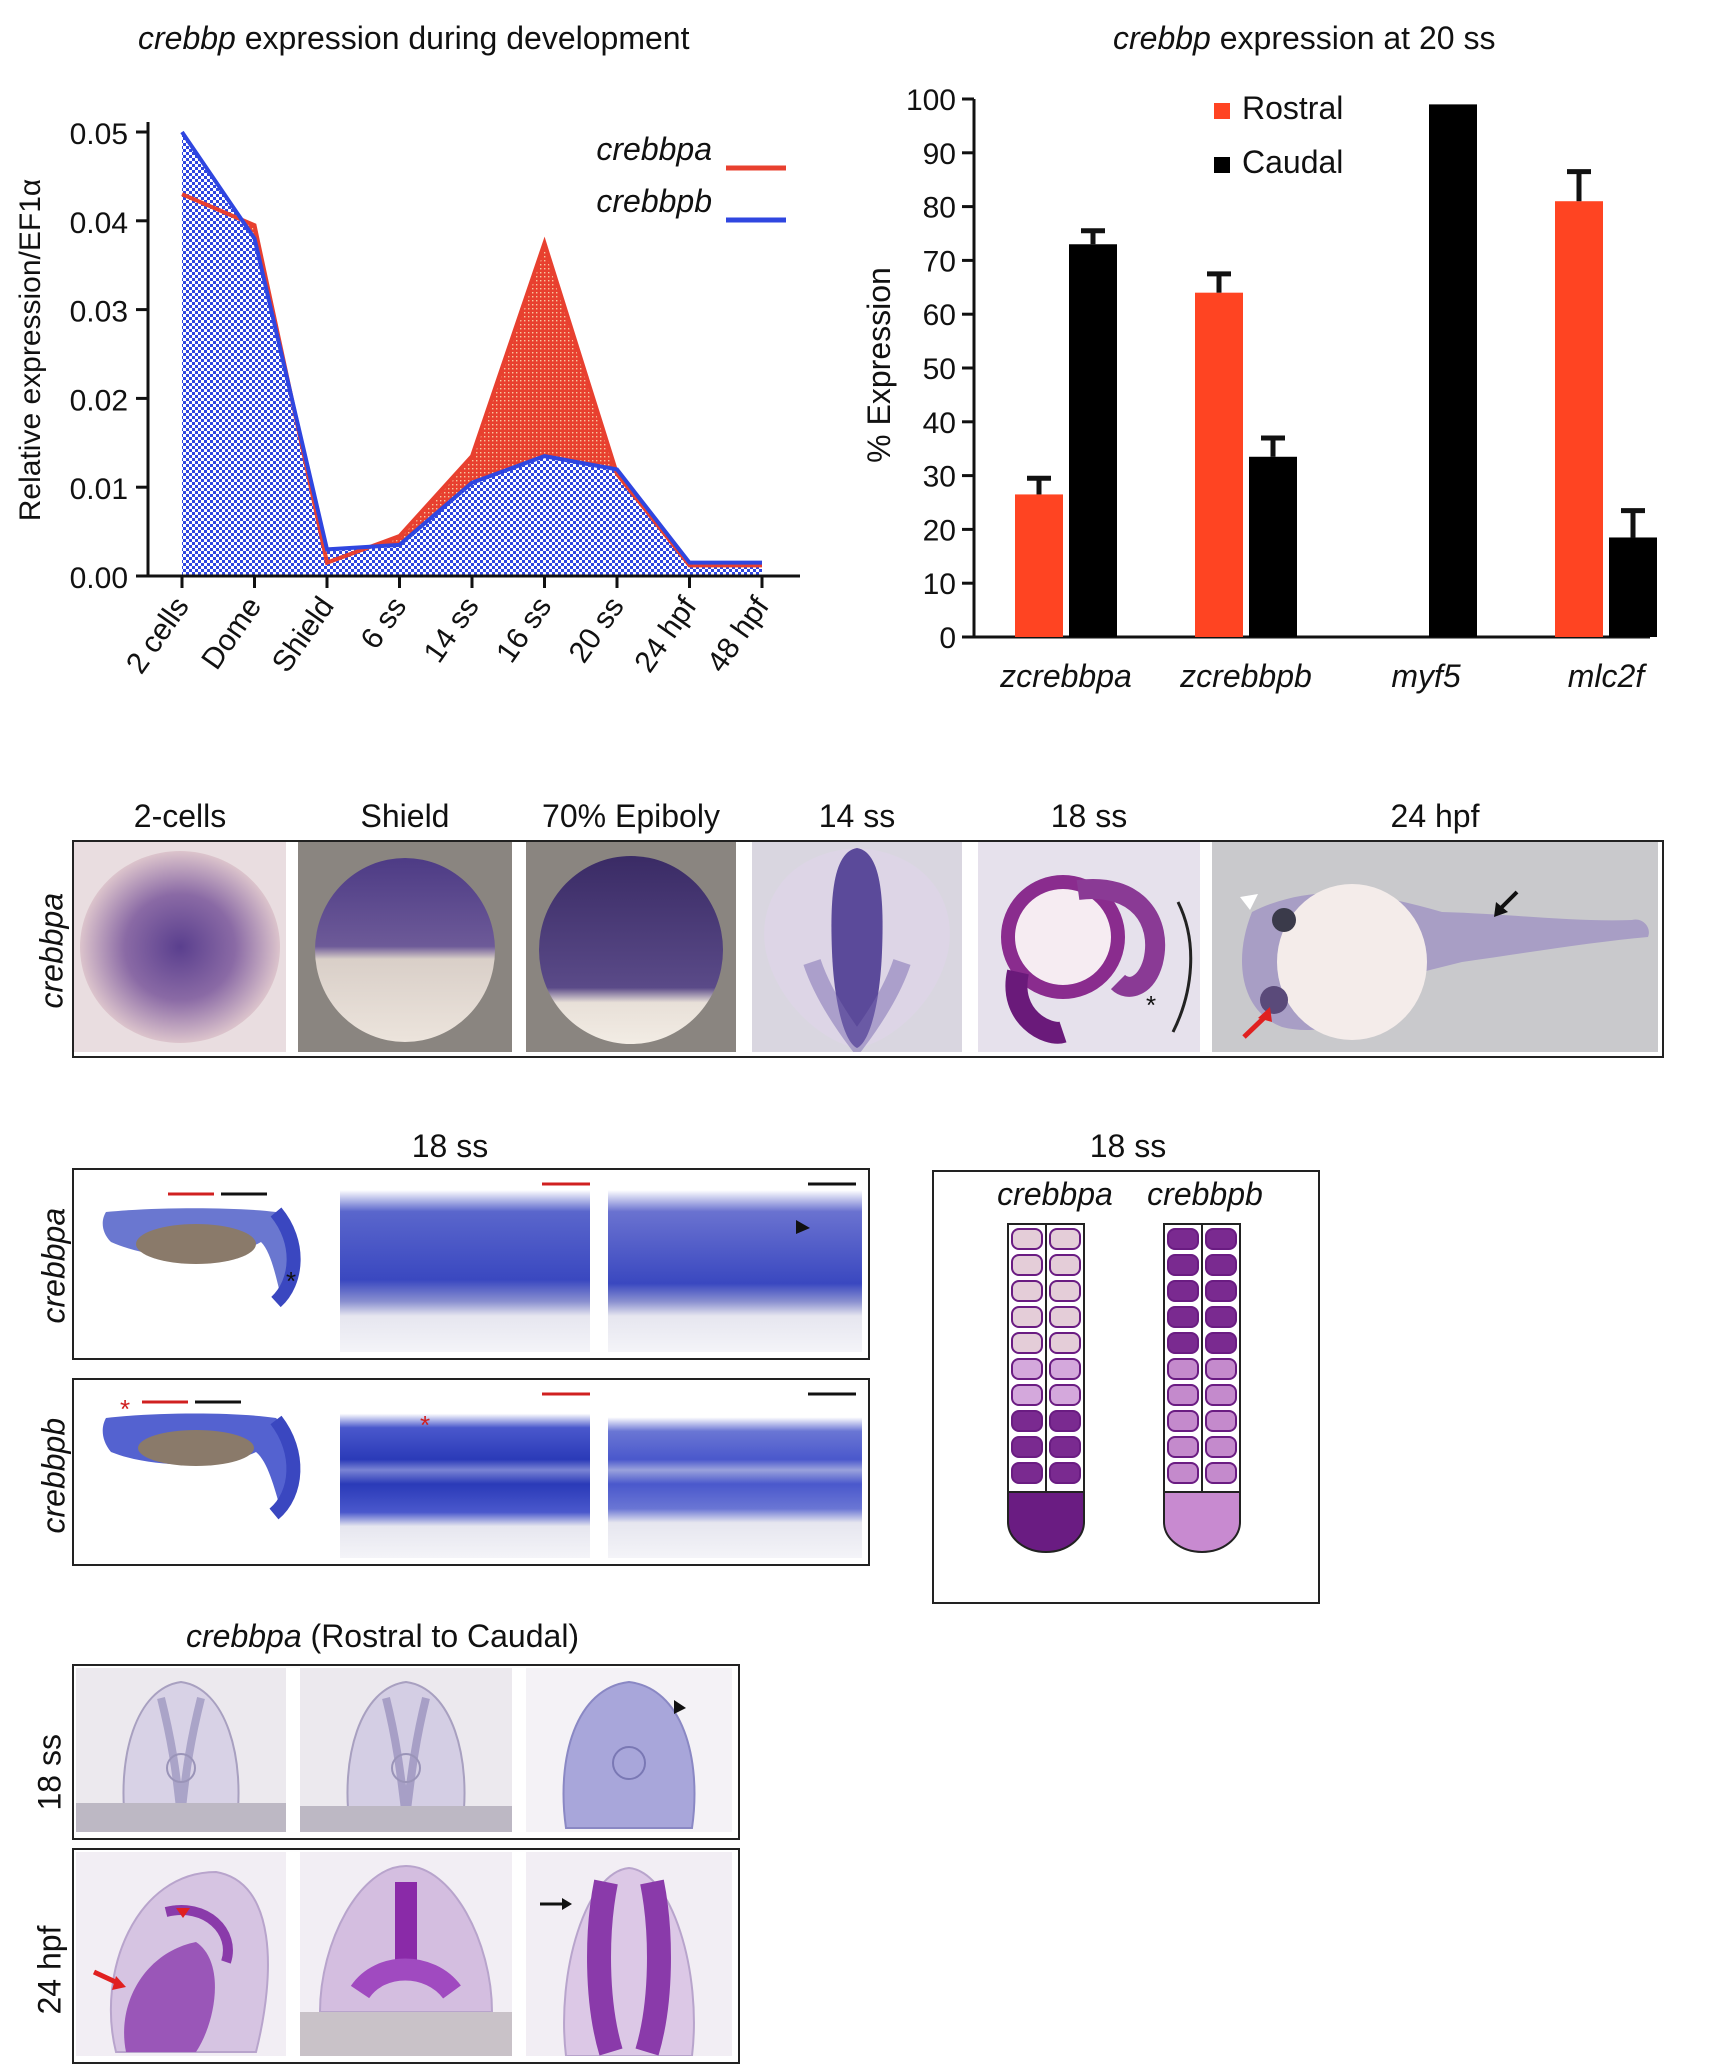 The image size is (1710, 2071). I want to click on section-24hpf-rostral-image, so click(181, 1954).